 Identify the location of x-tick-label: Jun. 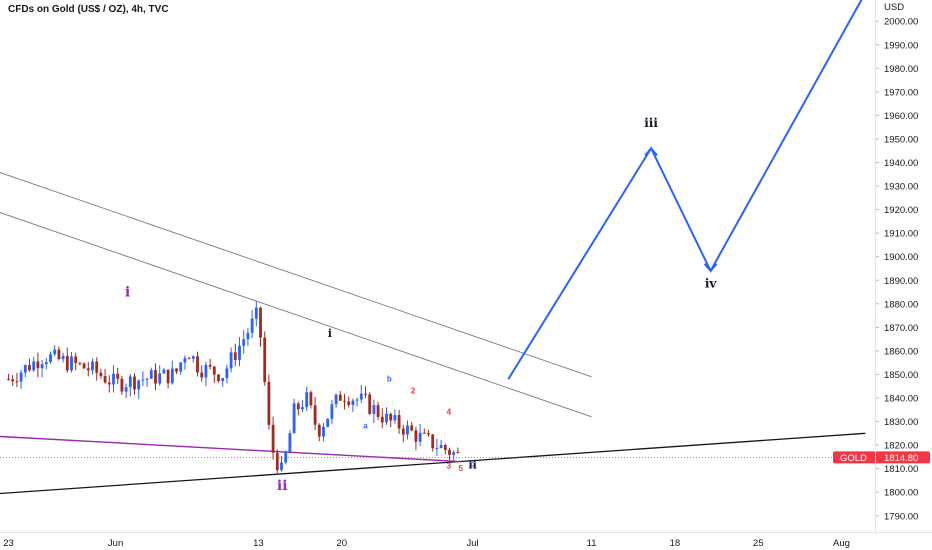
(115, 543).